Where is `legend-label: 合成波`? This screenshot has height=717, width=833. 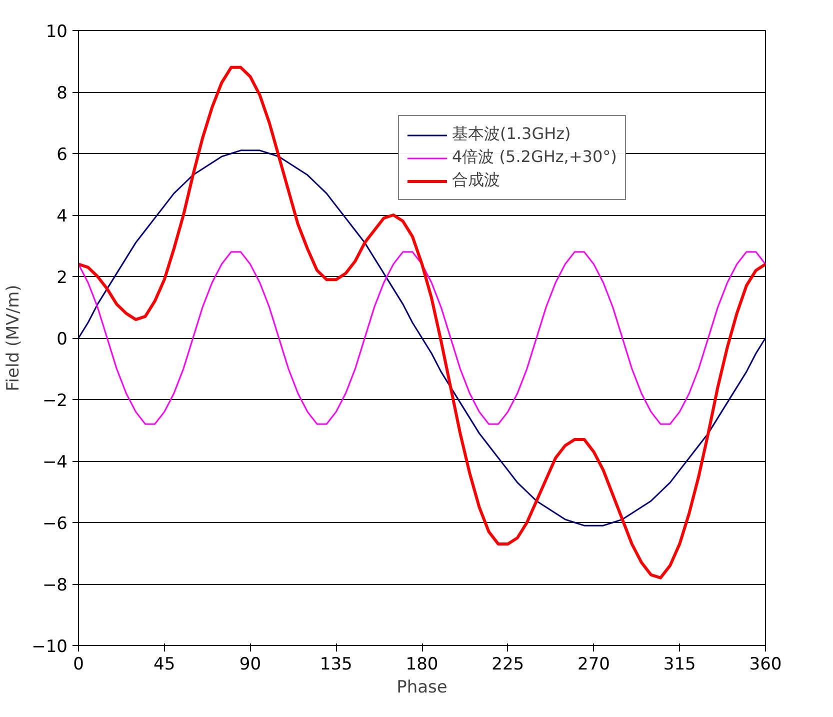
legend-label: 合成波 is located at coordinates (476, 180).